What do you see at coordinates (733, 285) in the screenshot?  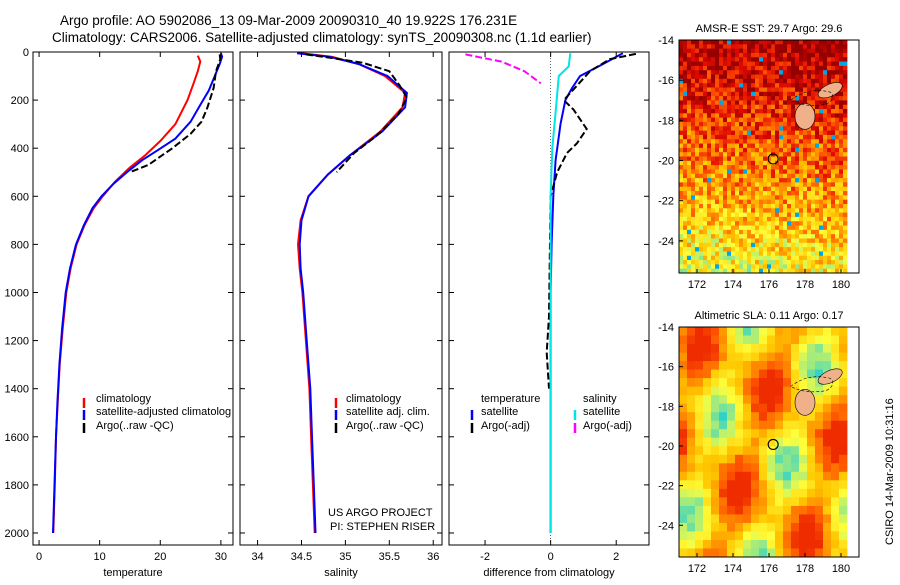 I see `map-x-tick-label: 174` at bounding box center [733, 285].